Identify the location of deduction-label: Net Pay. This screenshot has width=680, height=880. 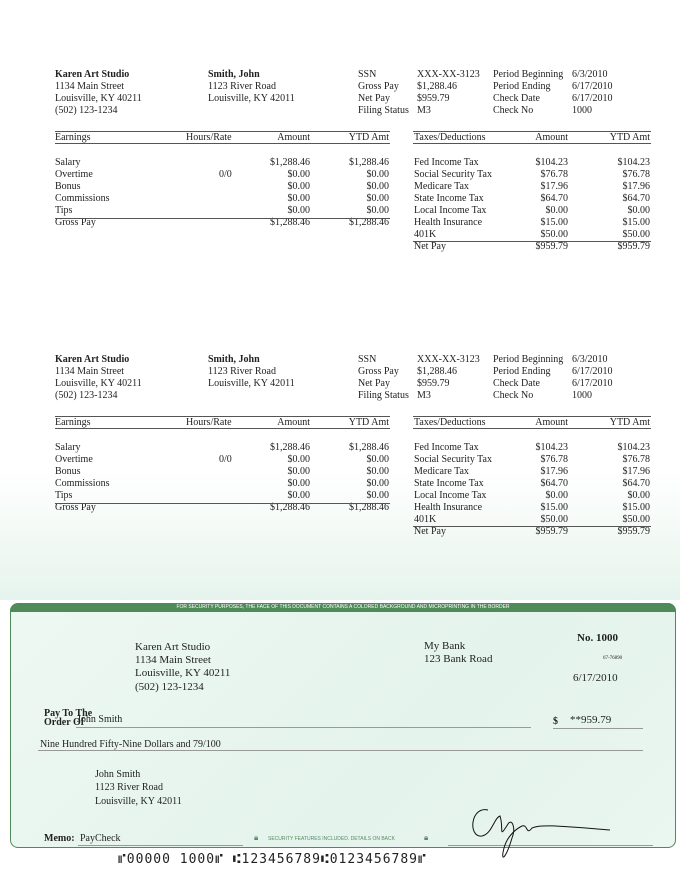
(430, 246).